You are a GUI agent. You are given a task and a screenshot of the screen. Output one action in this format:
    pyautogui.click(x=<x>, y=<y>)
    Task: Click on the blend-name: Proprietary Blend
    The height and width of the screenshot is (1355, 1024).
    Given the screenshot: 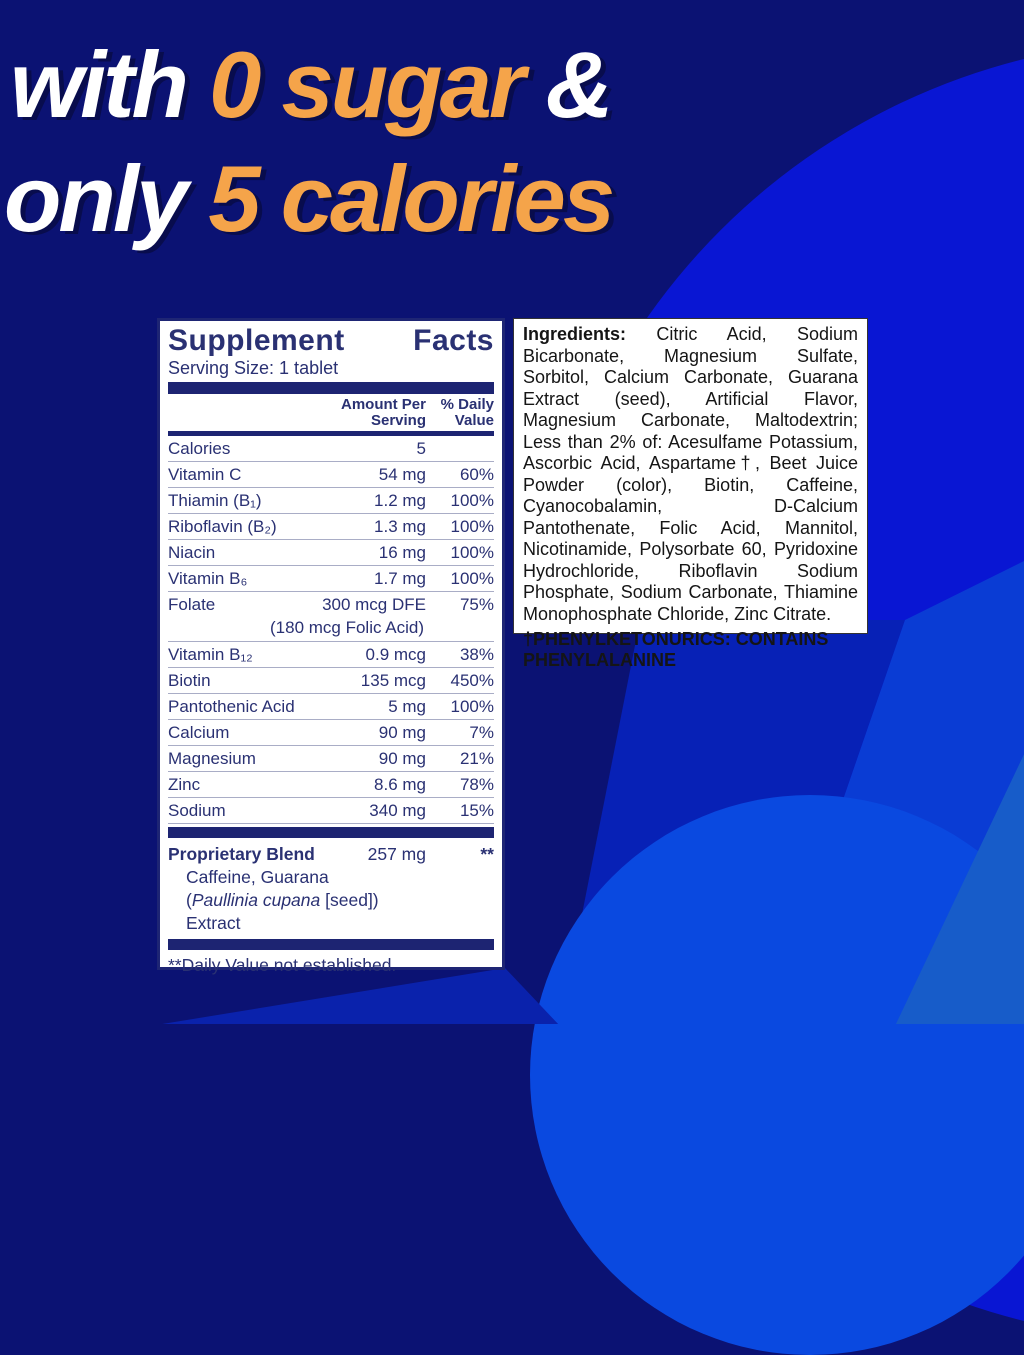 What is the action you would take?
    pyautogui.click(x=241, y=854)
    